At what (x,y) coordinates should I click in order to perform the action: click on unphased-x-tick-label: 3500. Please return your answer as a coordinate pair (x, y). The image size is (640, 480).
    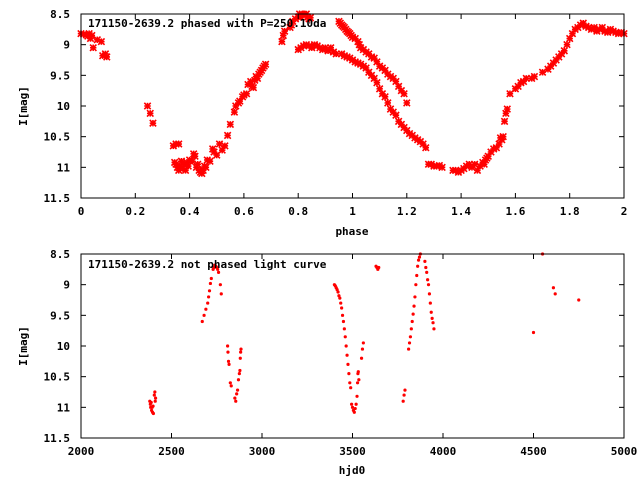
    Looking at the image, I should click on (352, 451).